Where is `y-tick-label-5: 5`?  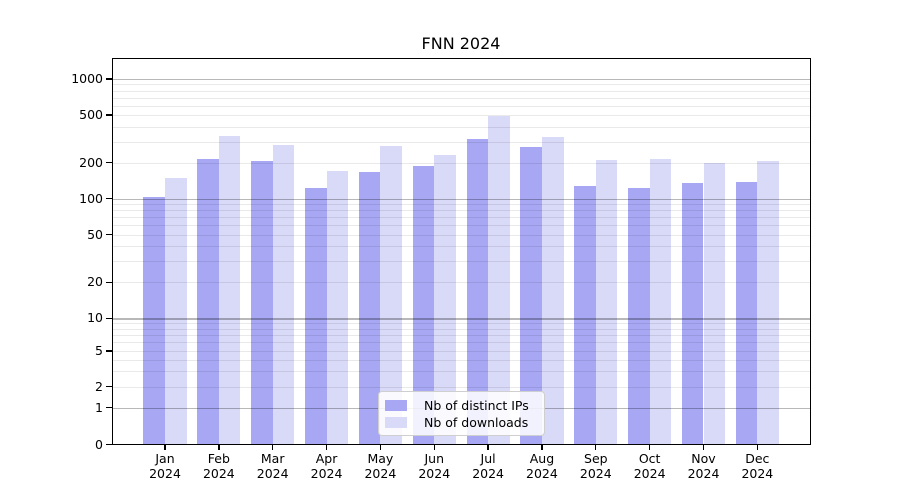
y-tick-label-5: 5 is located at coordinates (99, 350).